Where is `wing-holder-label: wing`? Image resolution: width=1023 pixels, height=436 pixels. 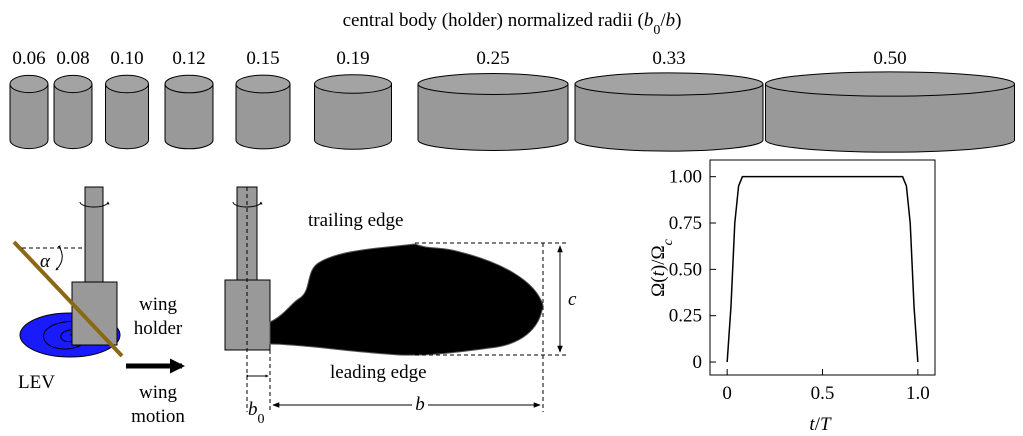
wing-holder-label: wing is located at coordinates (158, 304).